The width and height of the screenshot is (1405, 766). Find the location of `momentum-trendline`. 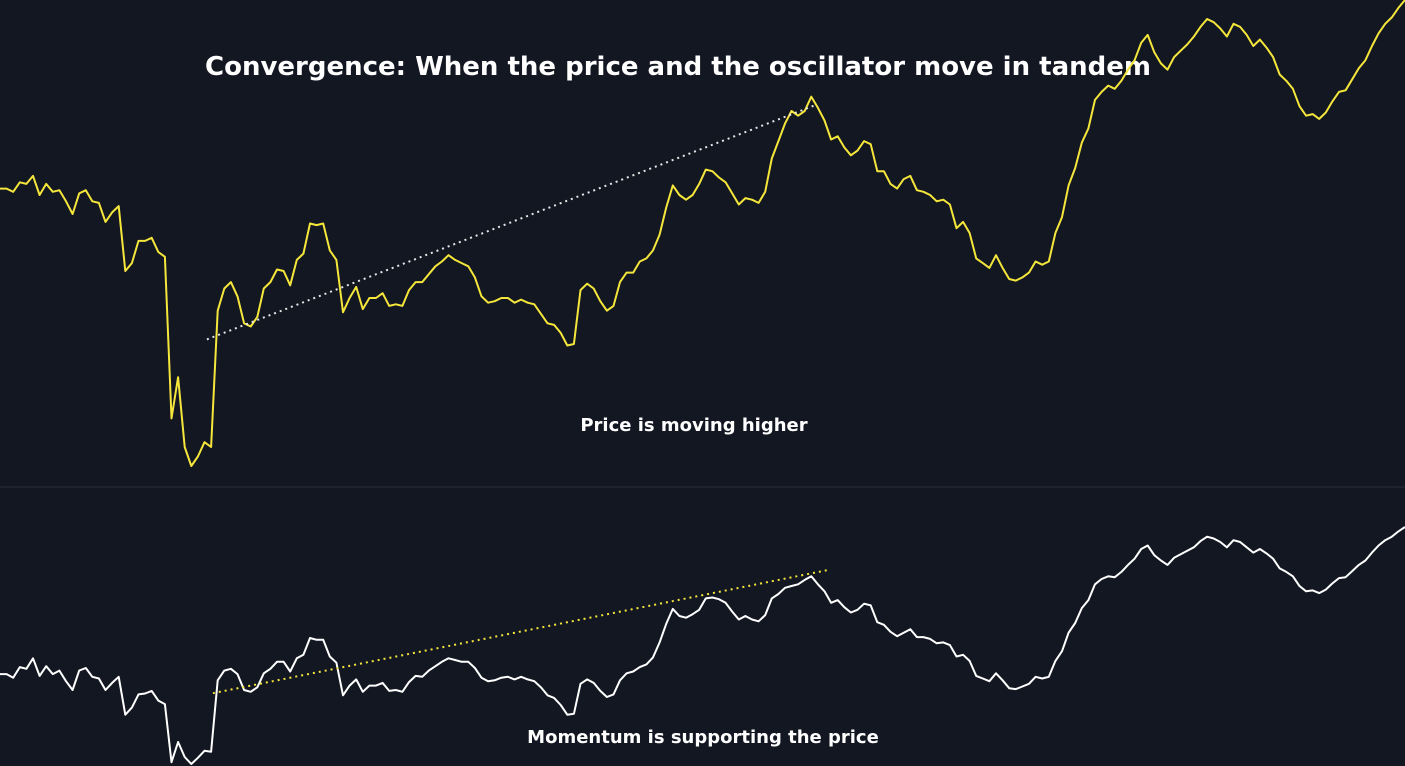

momentum-trendline is located at coordinates (521, 631).